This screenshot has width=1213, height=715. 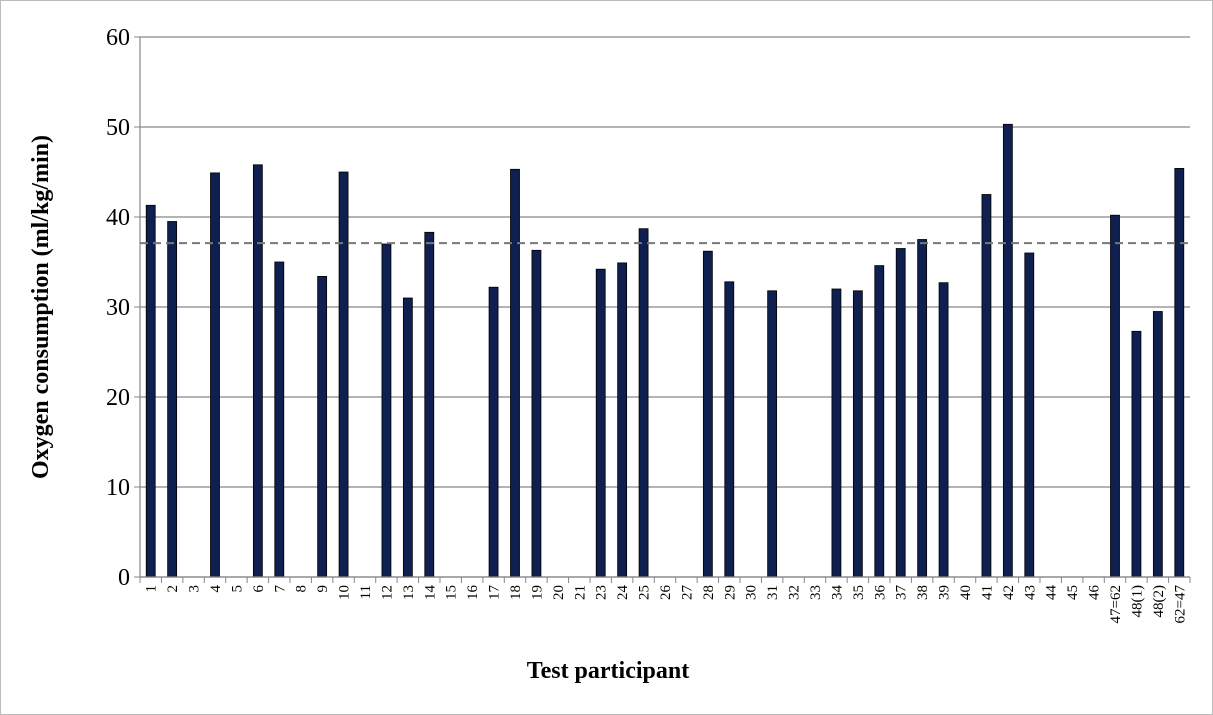 I want to click on x-tick-label: 25, so click(x=645, y=592).